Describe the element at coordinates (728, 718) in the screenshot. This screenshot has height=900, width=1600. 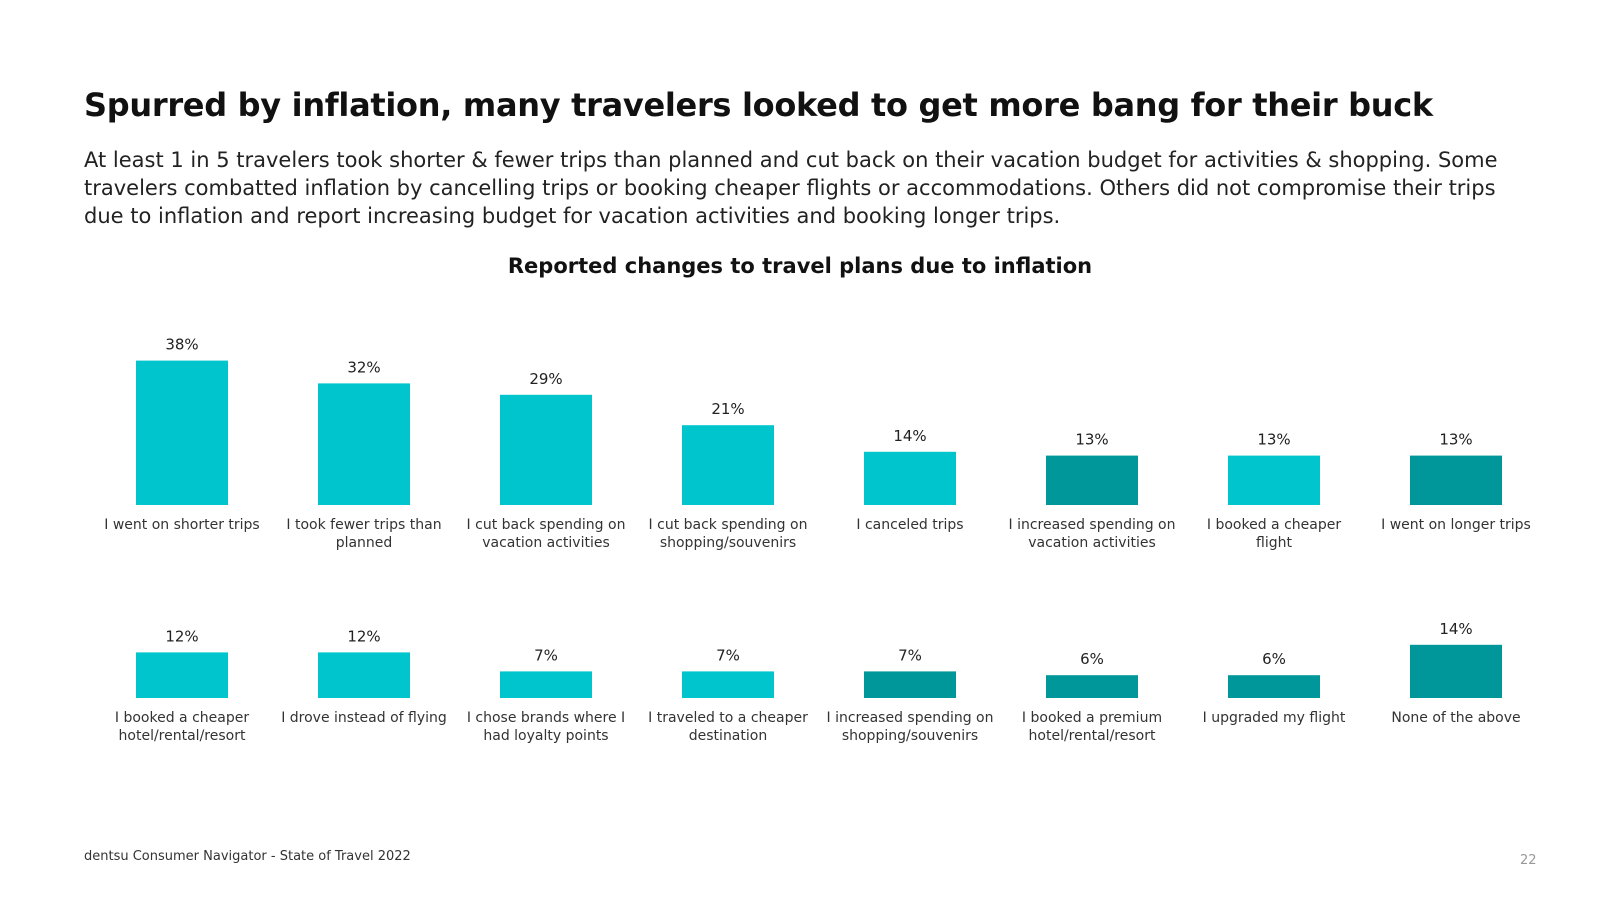
I see `category-label: I traveled to a cheaper` at that location.